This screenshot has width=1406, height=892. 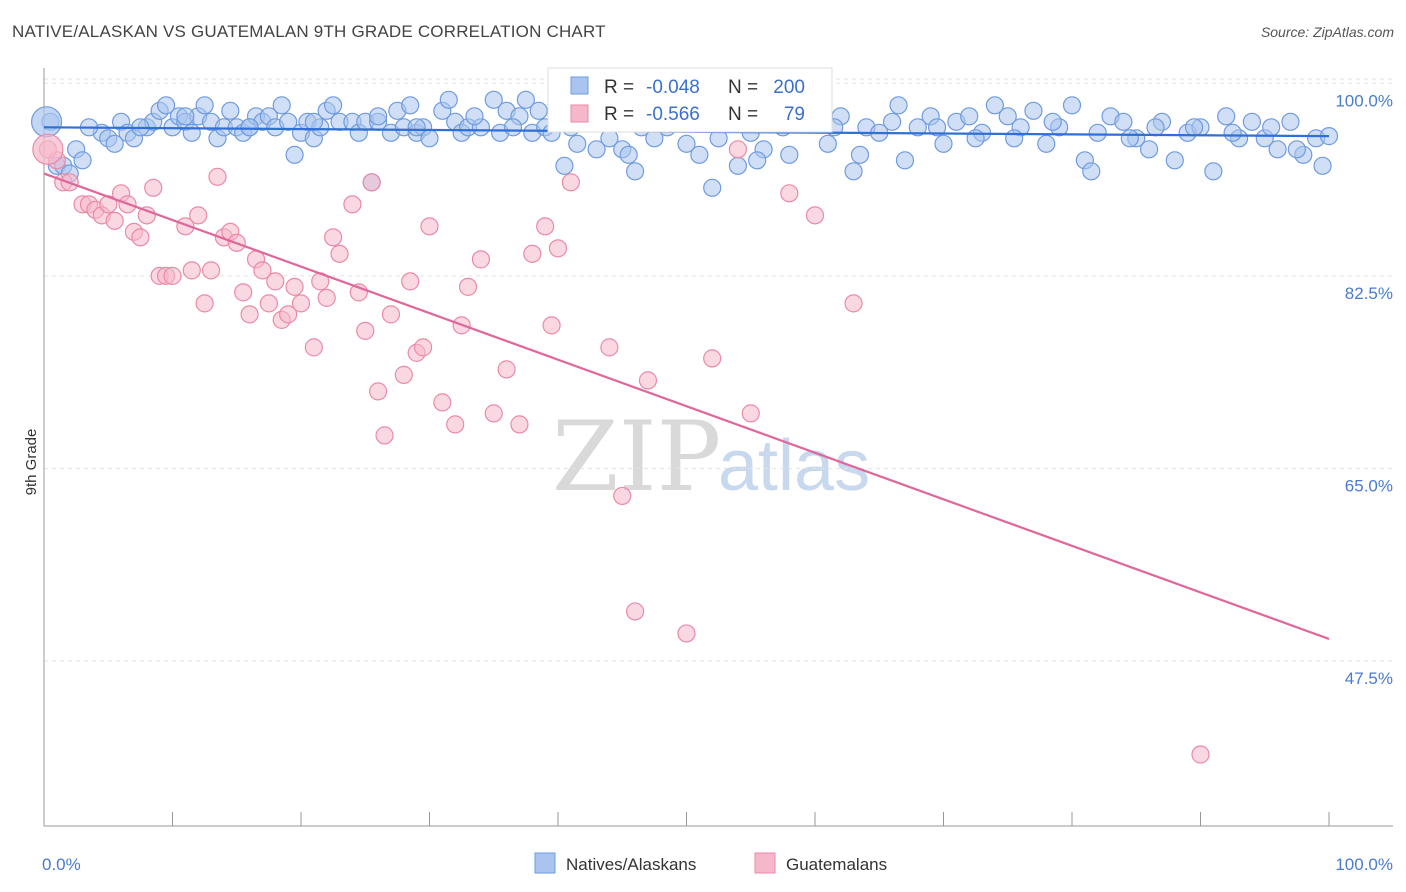 What do you see at coordinates (1369, 678) in the screenshot?
I see `y-tick-label: 47.5%` at bounding box center [1369, 678].